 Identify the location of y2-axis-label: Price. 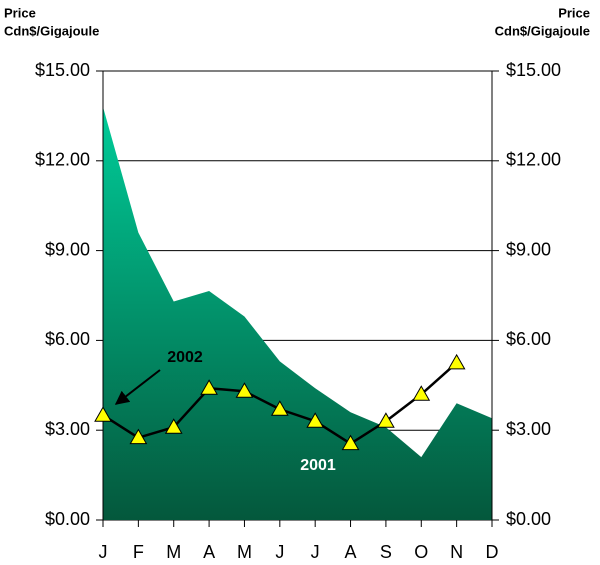
(574, 12).